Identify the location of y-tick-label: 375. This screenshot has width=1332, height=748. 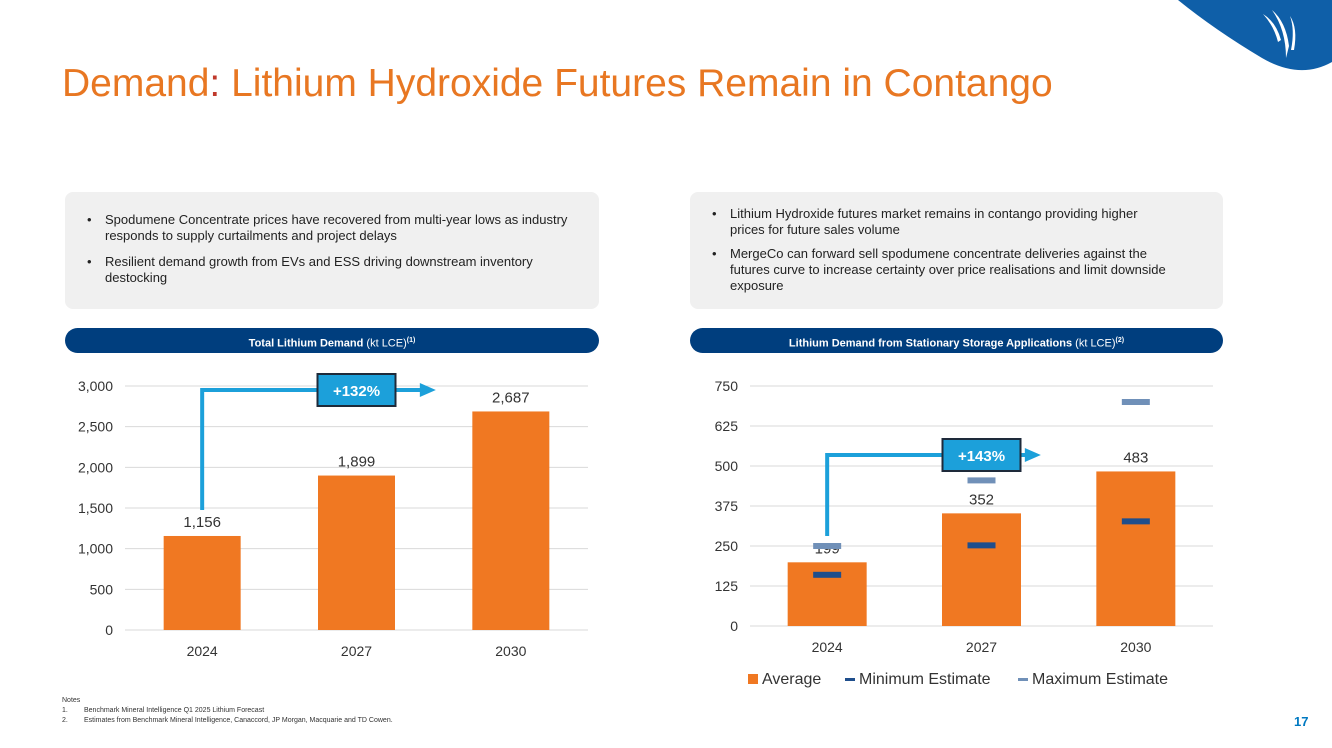
(727, 506).